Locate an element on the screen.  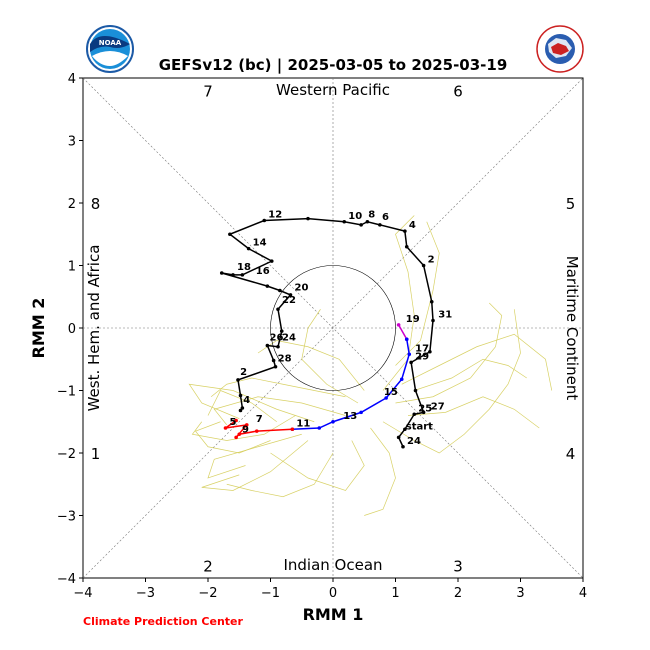
unit-circle is located at coordinates (333, 328).